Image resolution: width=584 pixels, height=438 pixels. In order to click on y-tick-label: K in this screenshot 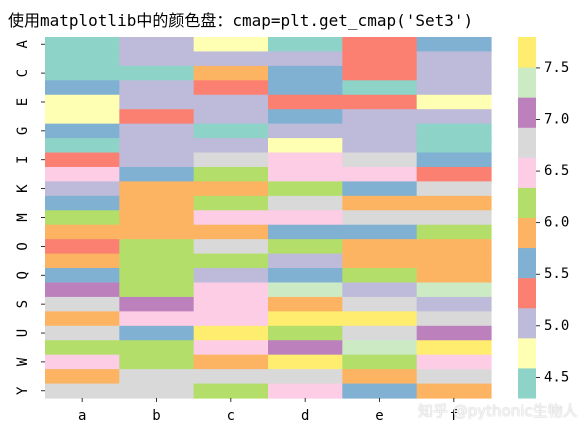, I will do `click(23, 188)`.